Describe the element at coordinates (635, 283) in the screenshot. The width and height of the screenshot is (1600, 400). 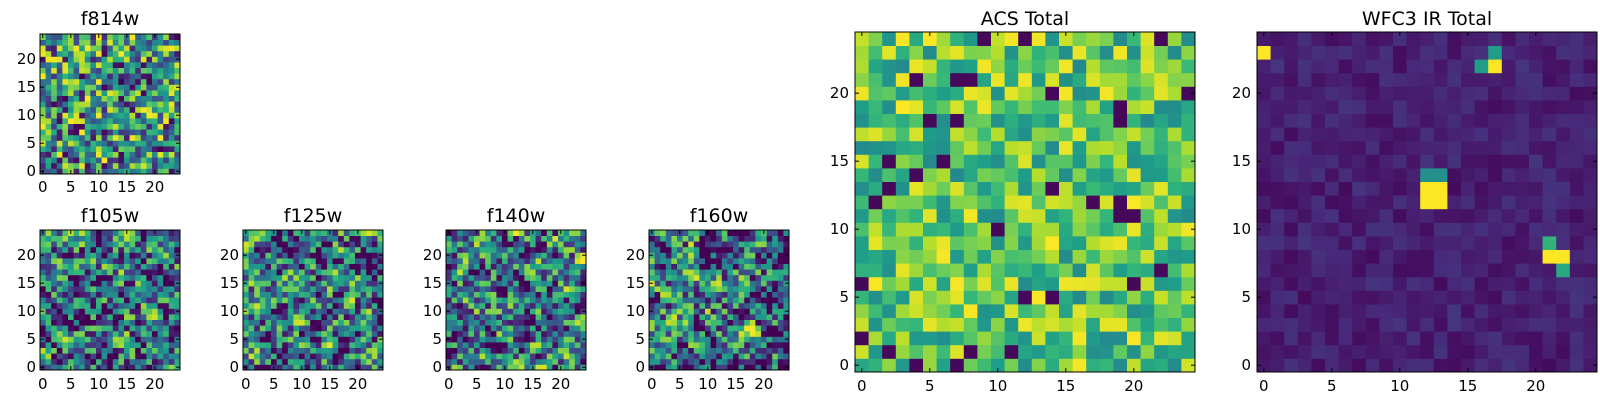
I see `y-tick-label: 15` at that location.